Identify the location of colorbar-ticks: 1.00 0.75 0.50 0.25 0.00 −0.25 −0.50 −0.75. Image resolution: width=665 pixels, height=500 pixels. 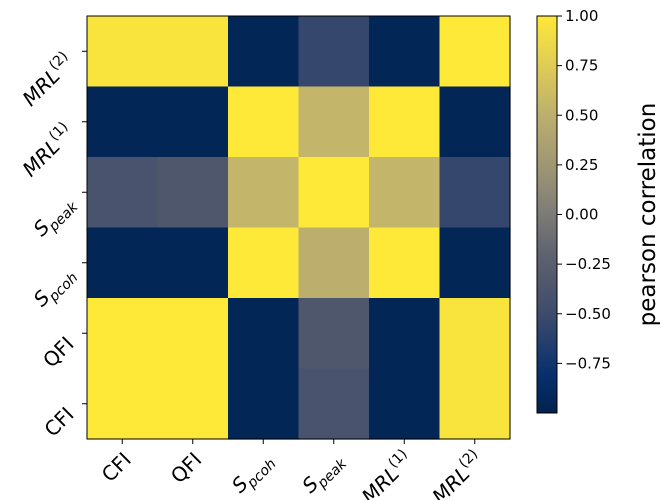
(584, 189).